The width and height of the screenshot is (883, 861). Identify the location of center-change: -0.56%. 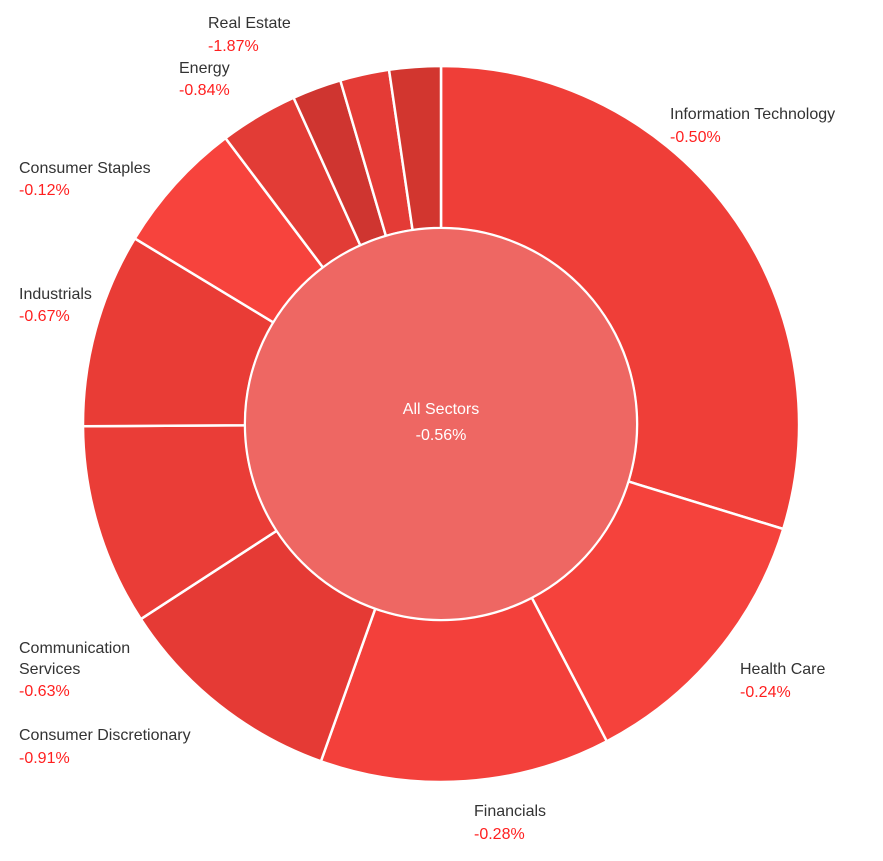
(441, 435).